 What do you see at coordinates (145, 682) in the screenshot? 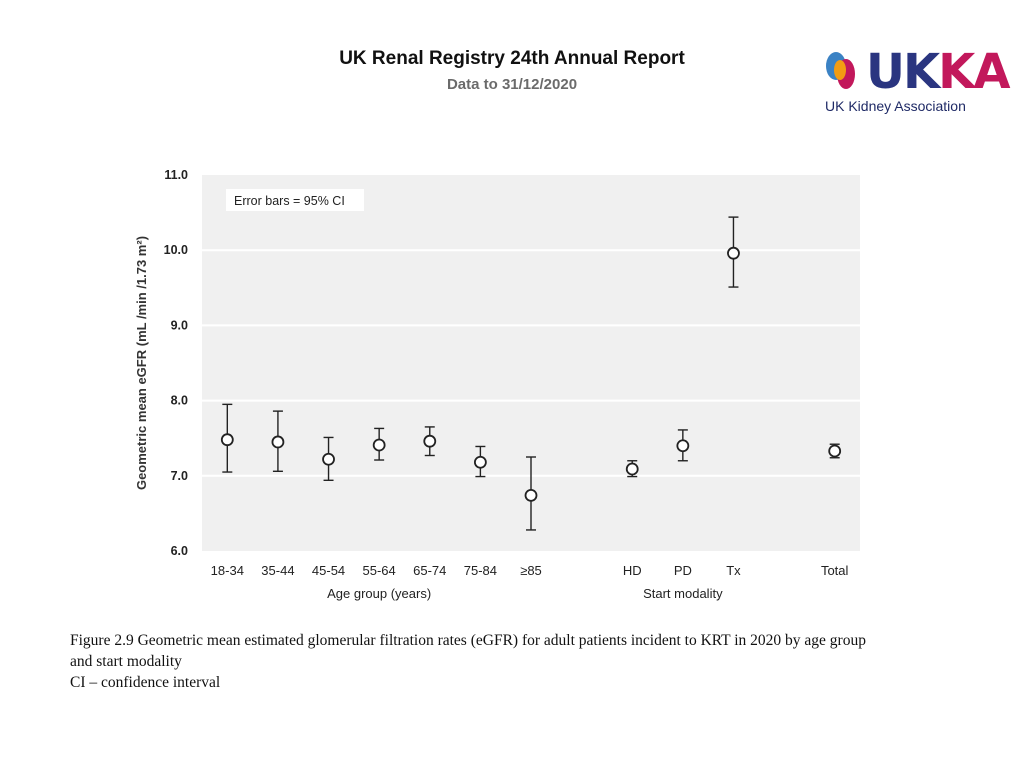
I see `caption-line-3: CI – confidence interval` at bounding box center [145, 682].